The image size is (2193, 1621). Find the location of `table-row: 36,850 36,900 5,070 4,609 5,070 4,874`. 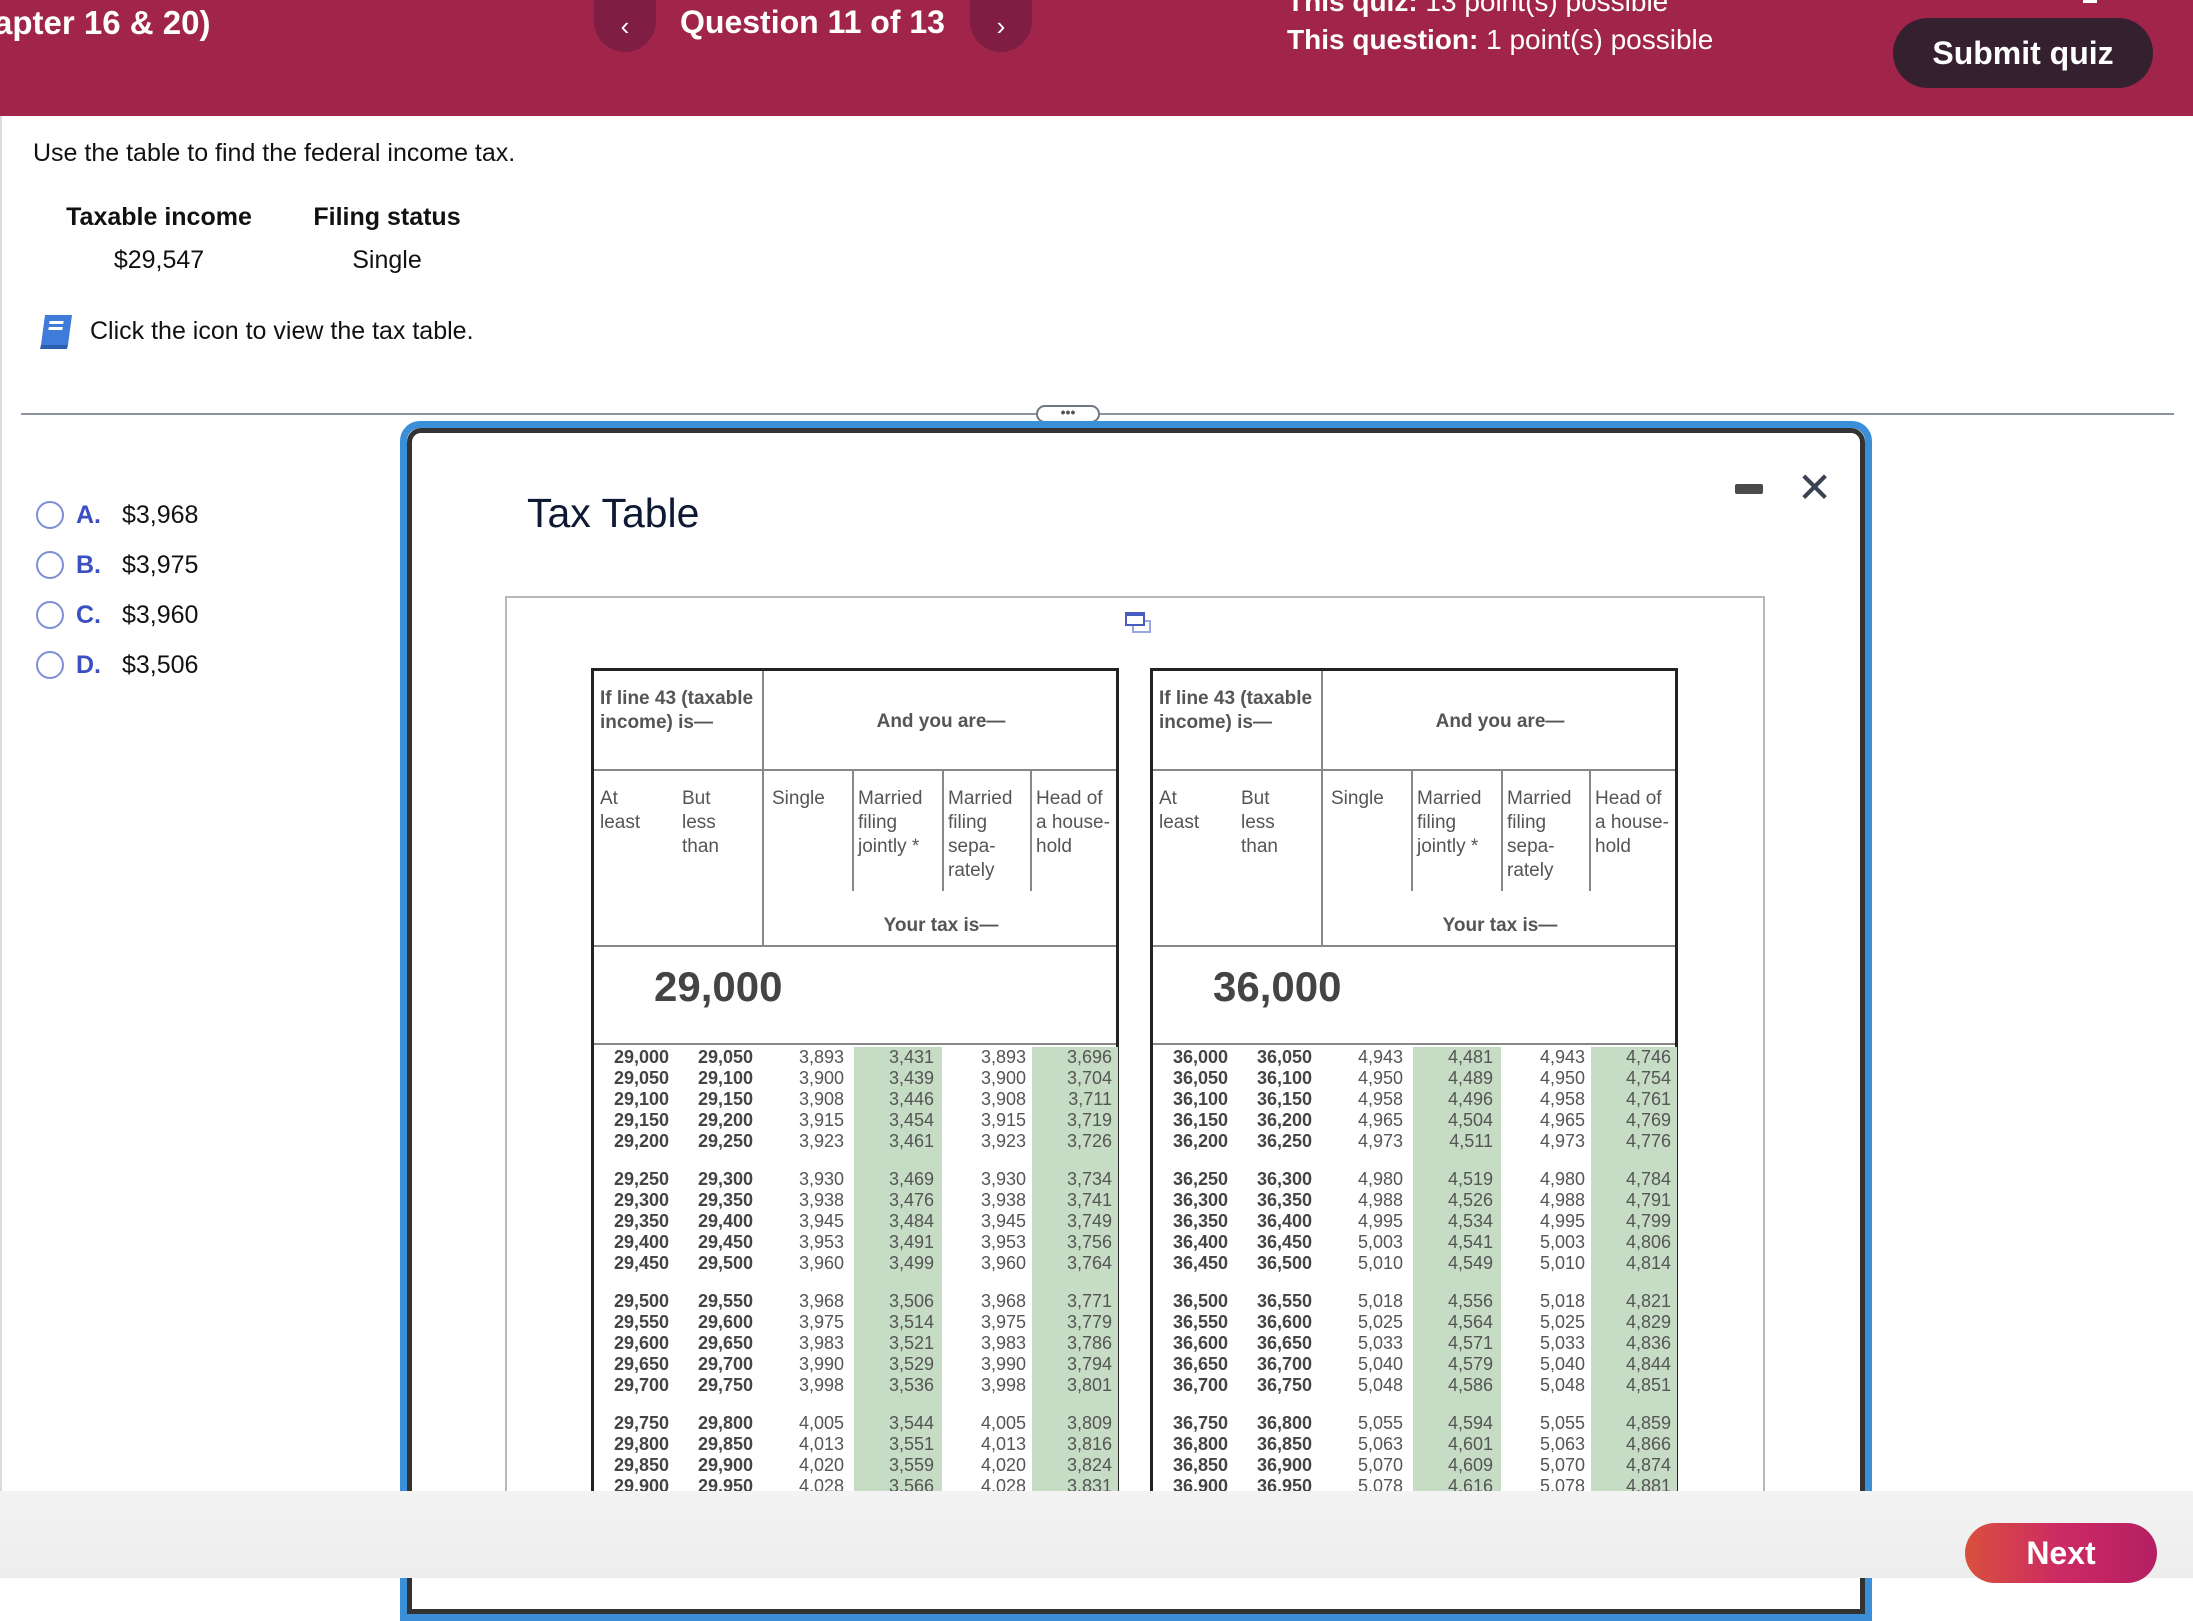

table-row: 36,850 36,900 5,070 4,609 5,070 4,874 is located at coordinates (1422, 1465).